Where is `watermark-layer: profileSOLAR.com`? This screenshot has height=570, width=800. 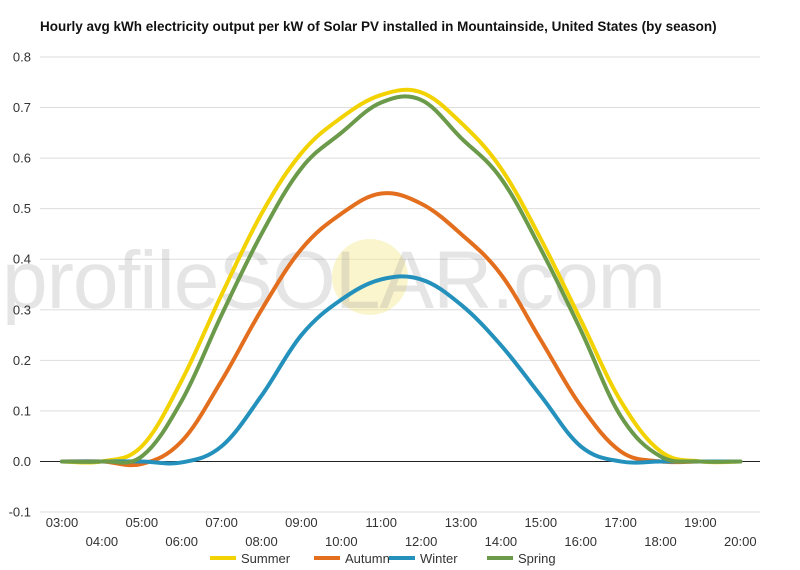
watermark-layer: profileSOLAR.com is located at coordinates (334, 280).